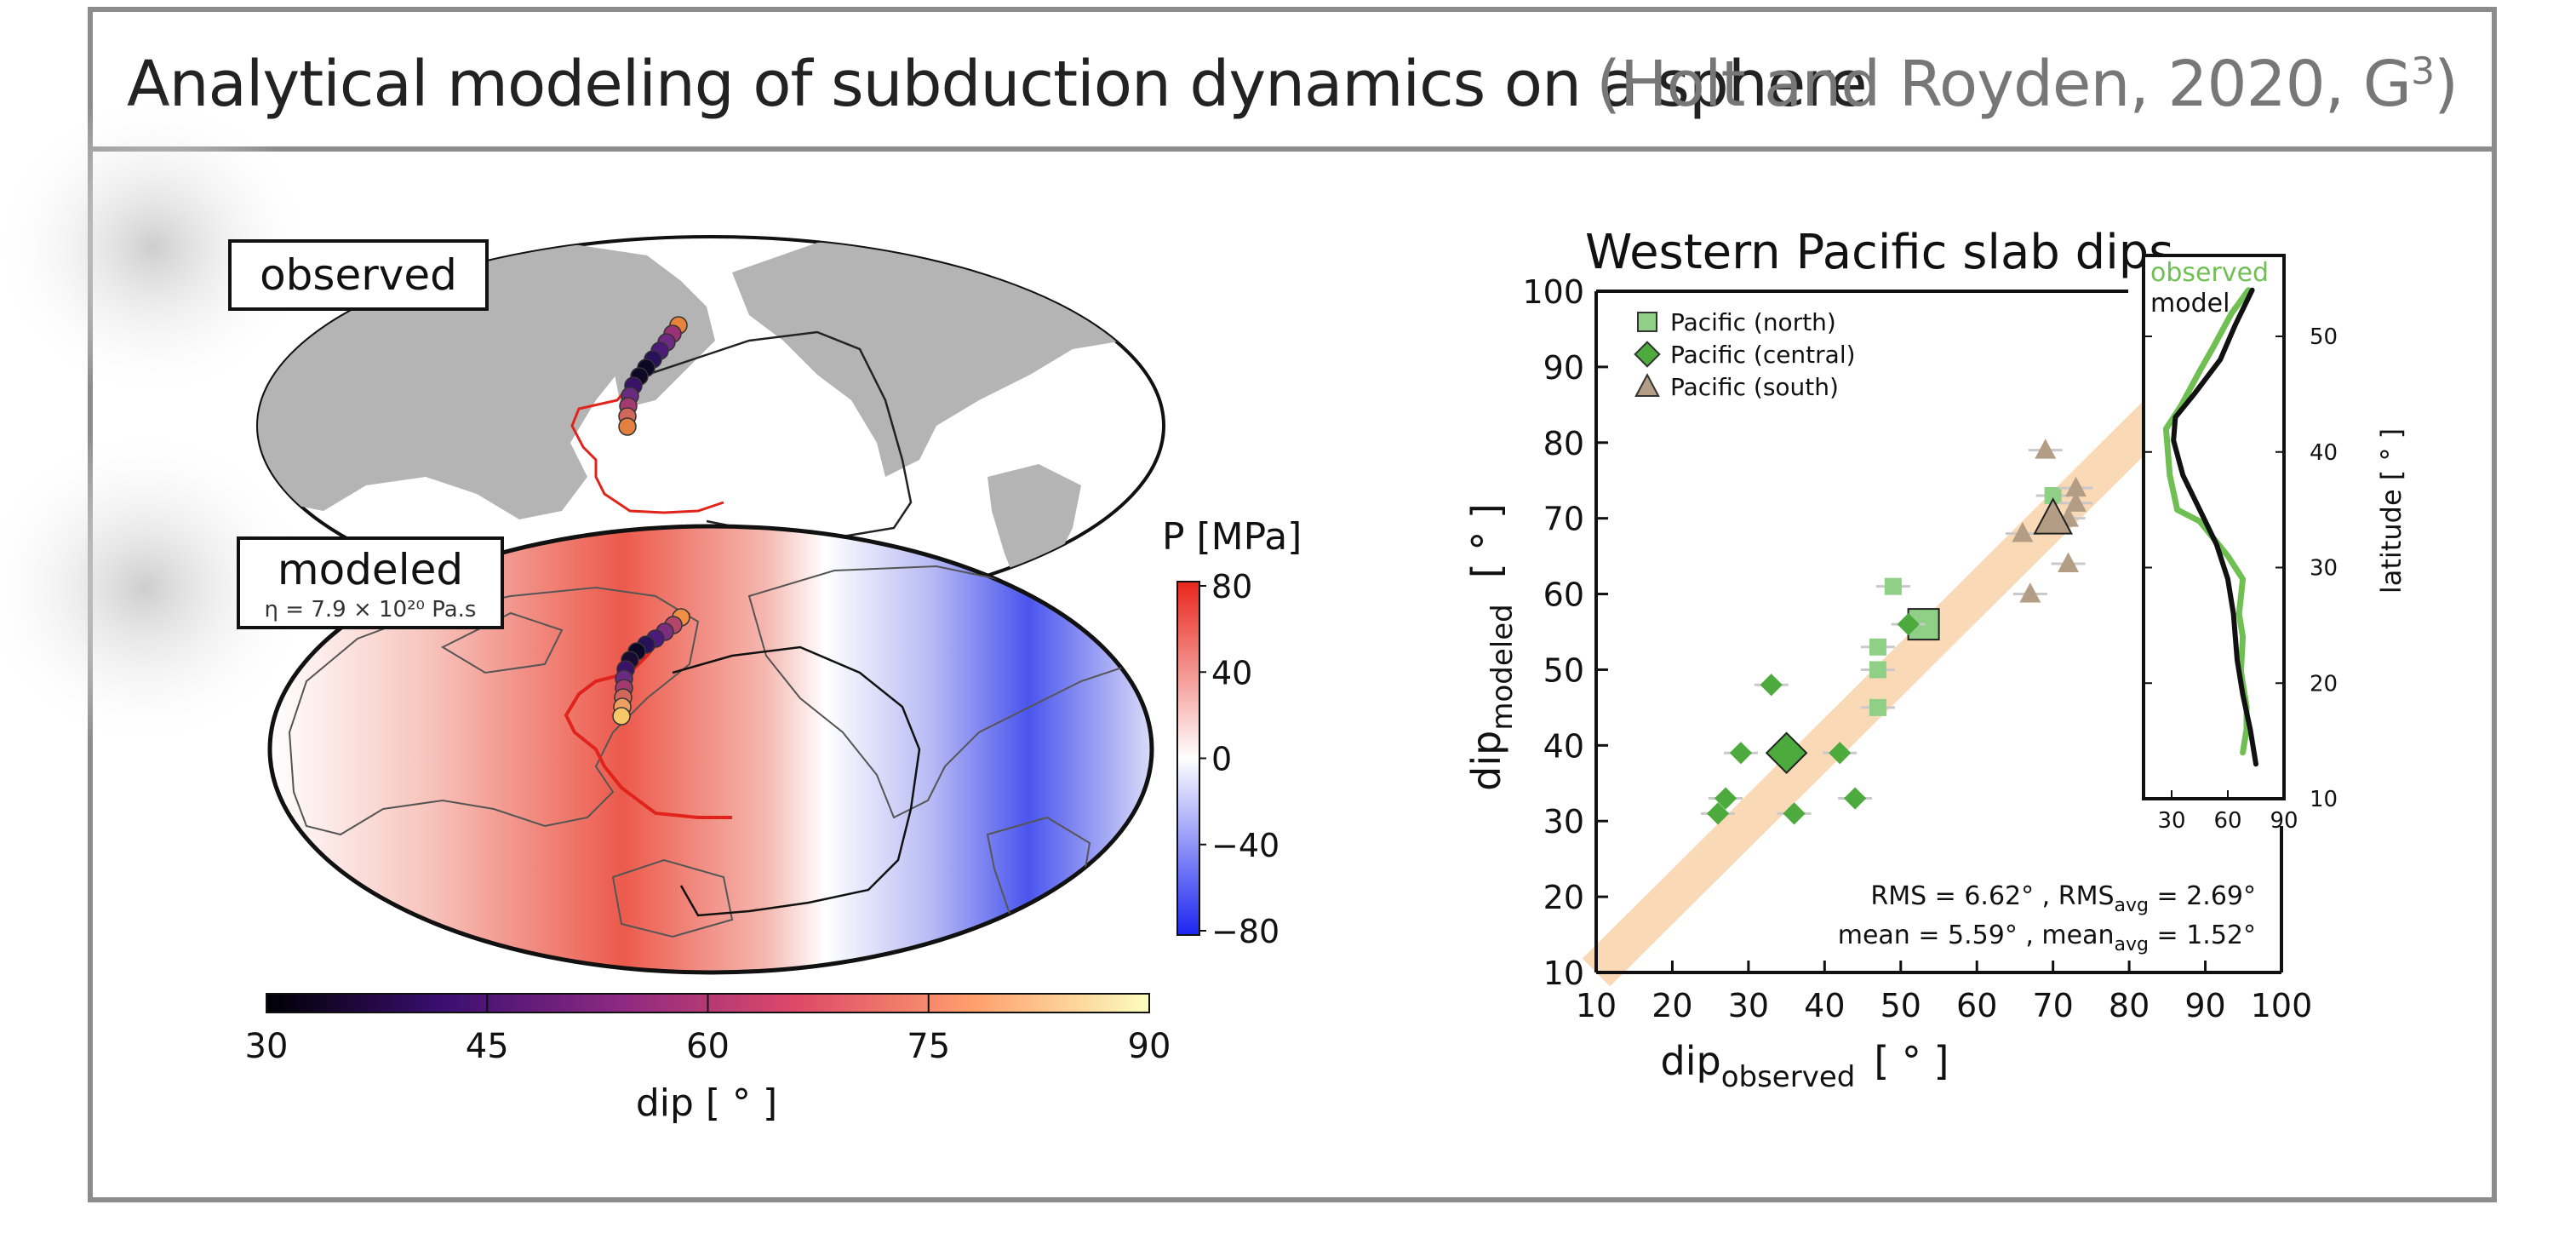 The image size is (2576, 1239). What do you see at coordinates (1901, 1005) in the screenshot?
I see `x-tick-label: 50` at bounding box center [1901, 1005].